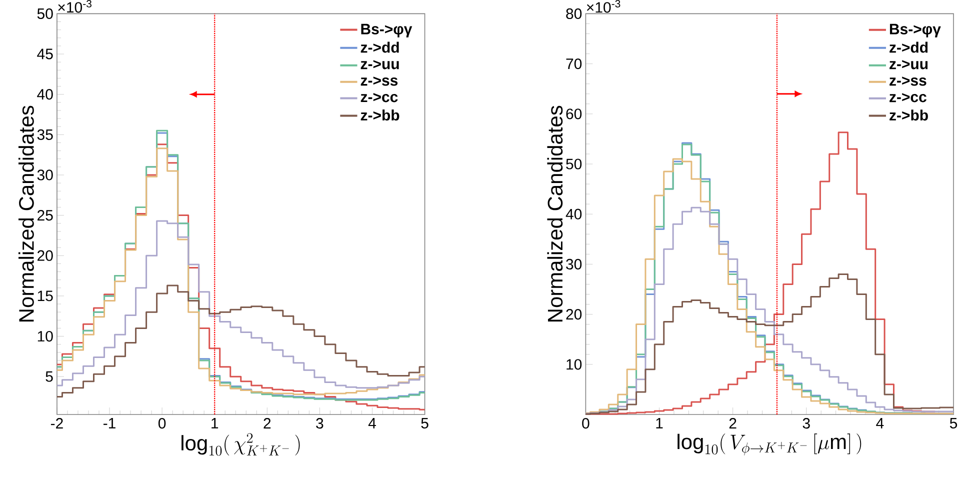 Image resolution: width=961 pixels, height=480 pixels. I want to click on y-tick-label: 25, so click(45, 215).